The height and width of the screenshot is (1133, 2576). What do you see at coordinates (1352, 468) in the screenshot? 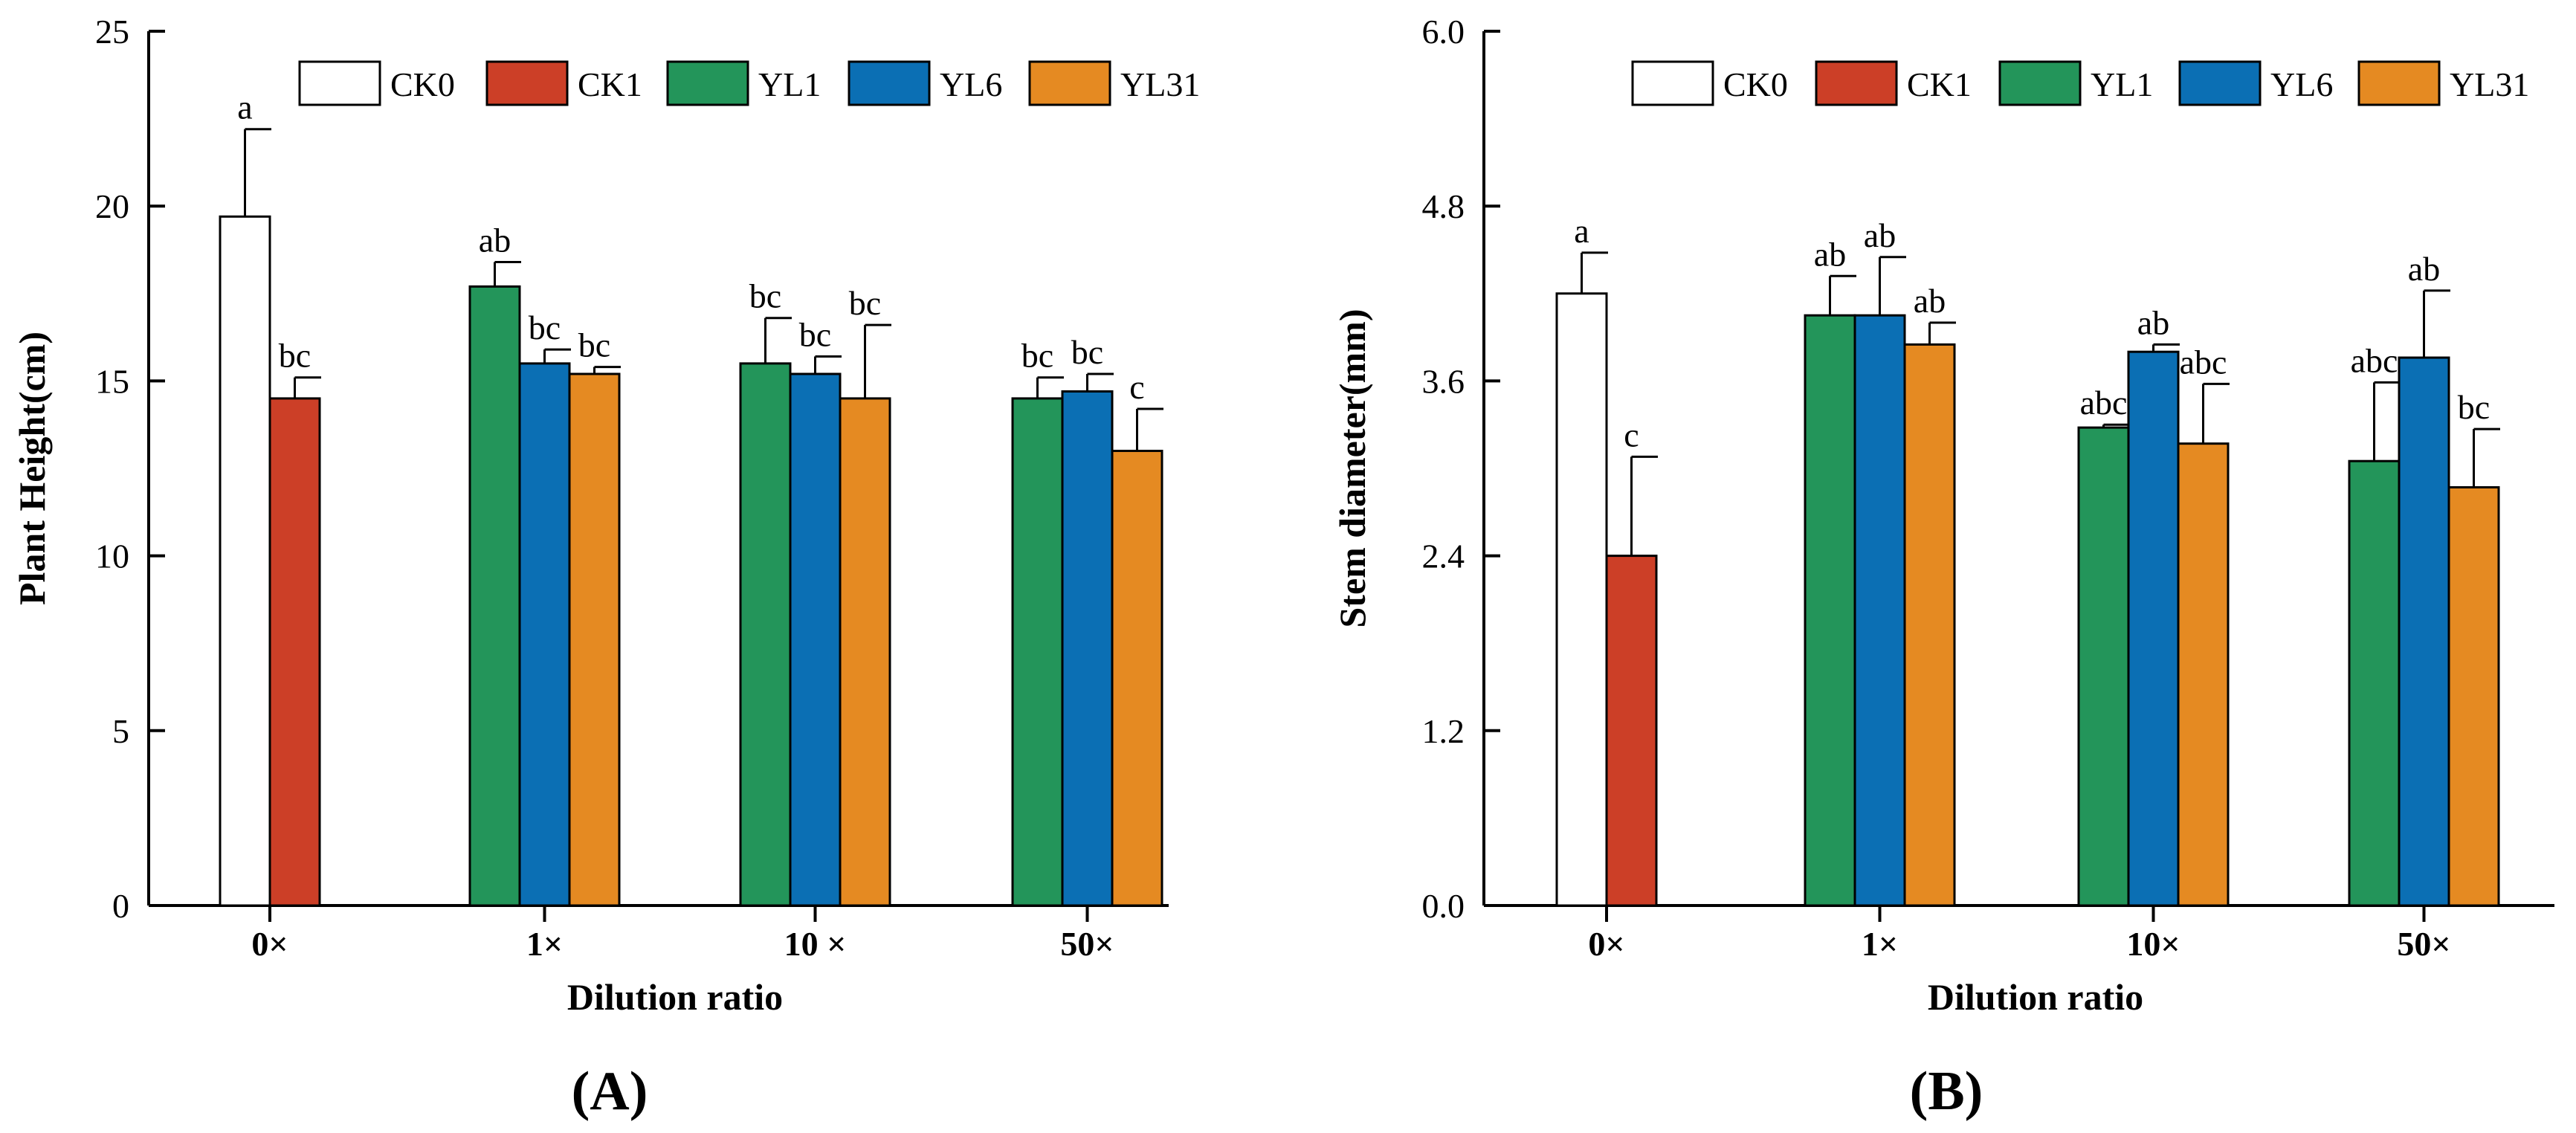
I see `y-axis-title: Stem diameter(mm)` at bounding box center [1352, 468].